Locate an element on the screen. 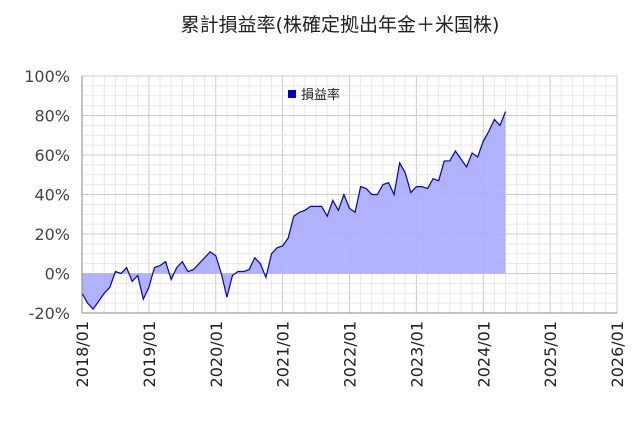  x-tick-label: 2020/01 is located at coordinates (216, 354).